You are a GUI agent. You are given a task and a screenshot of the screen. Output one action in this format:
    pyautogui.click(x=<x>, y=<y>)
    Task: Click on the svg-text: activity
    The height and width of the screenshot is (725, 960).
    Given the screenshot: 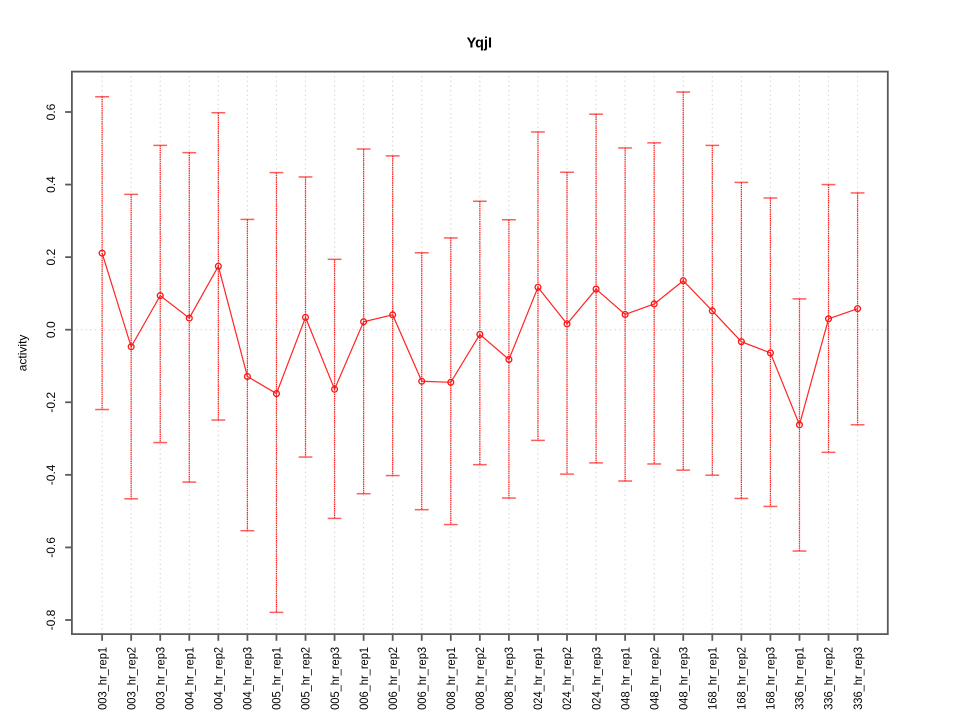 What is the action you would take?
    pyautogui.click(x=22, y=353)
    